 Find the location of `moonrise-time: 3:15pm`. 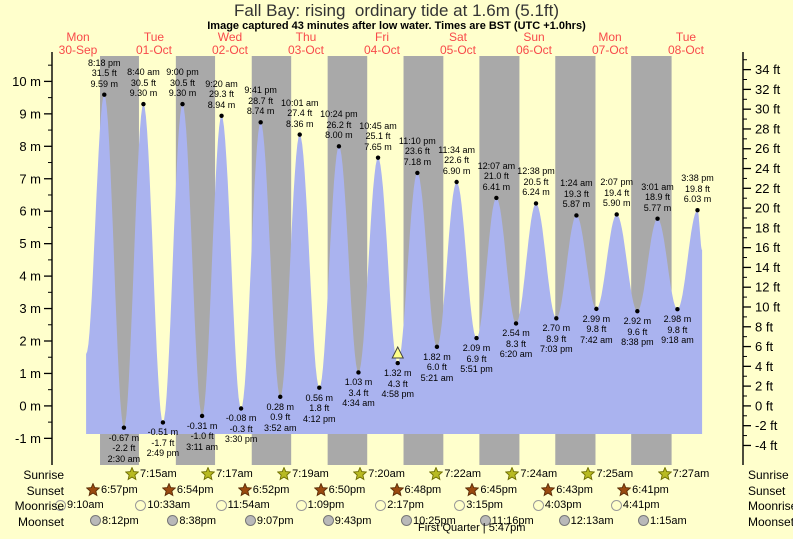

moonrise-time: 3:15pm is located at coordinates (484, 505).